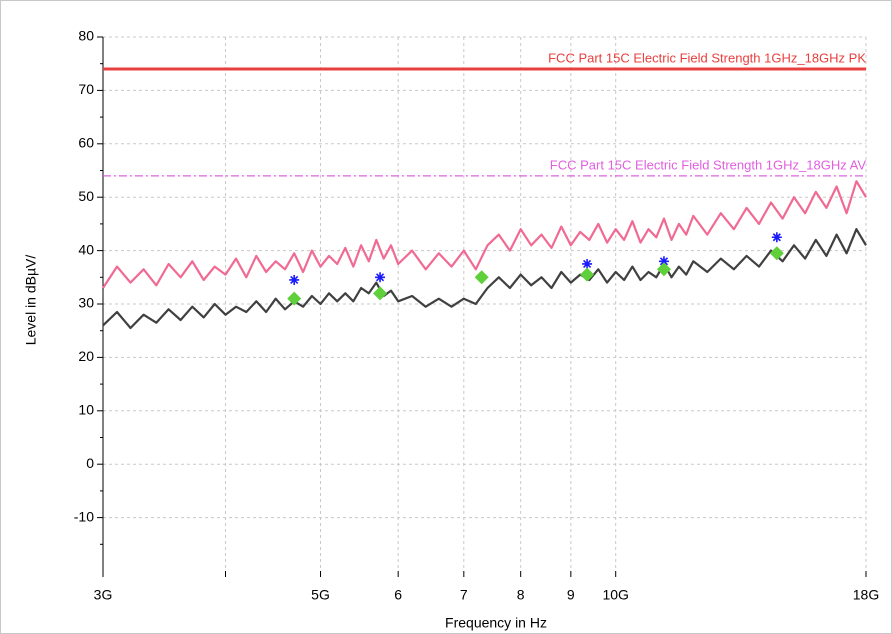 The width and height of the screenshot is (892, 634). What do you see at coordinates (571, 595) in the screenshot?
I see `x-tick-label: 9` at bounding box center [571, 595].